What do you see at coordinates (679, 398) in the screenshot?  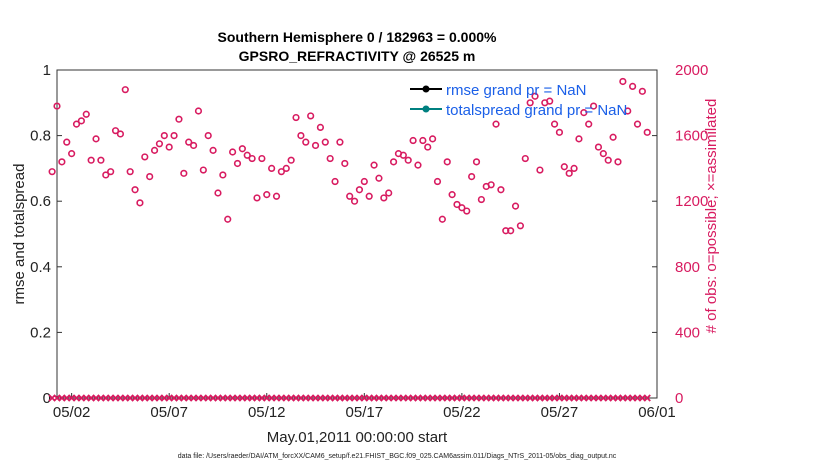 I see `right-tick-label: 0` at bounding box center [679, 398].